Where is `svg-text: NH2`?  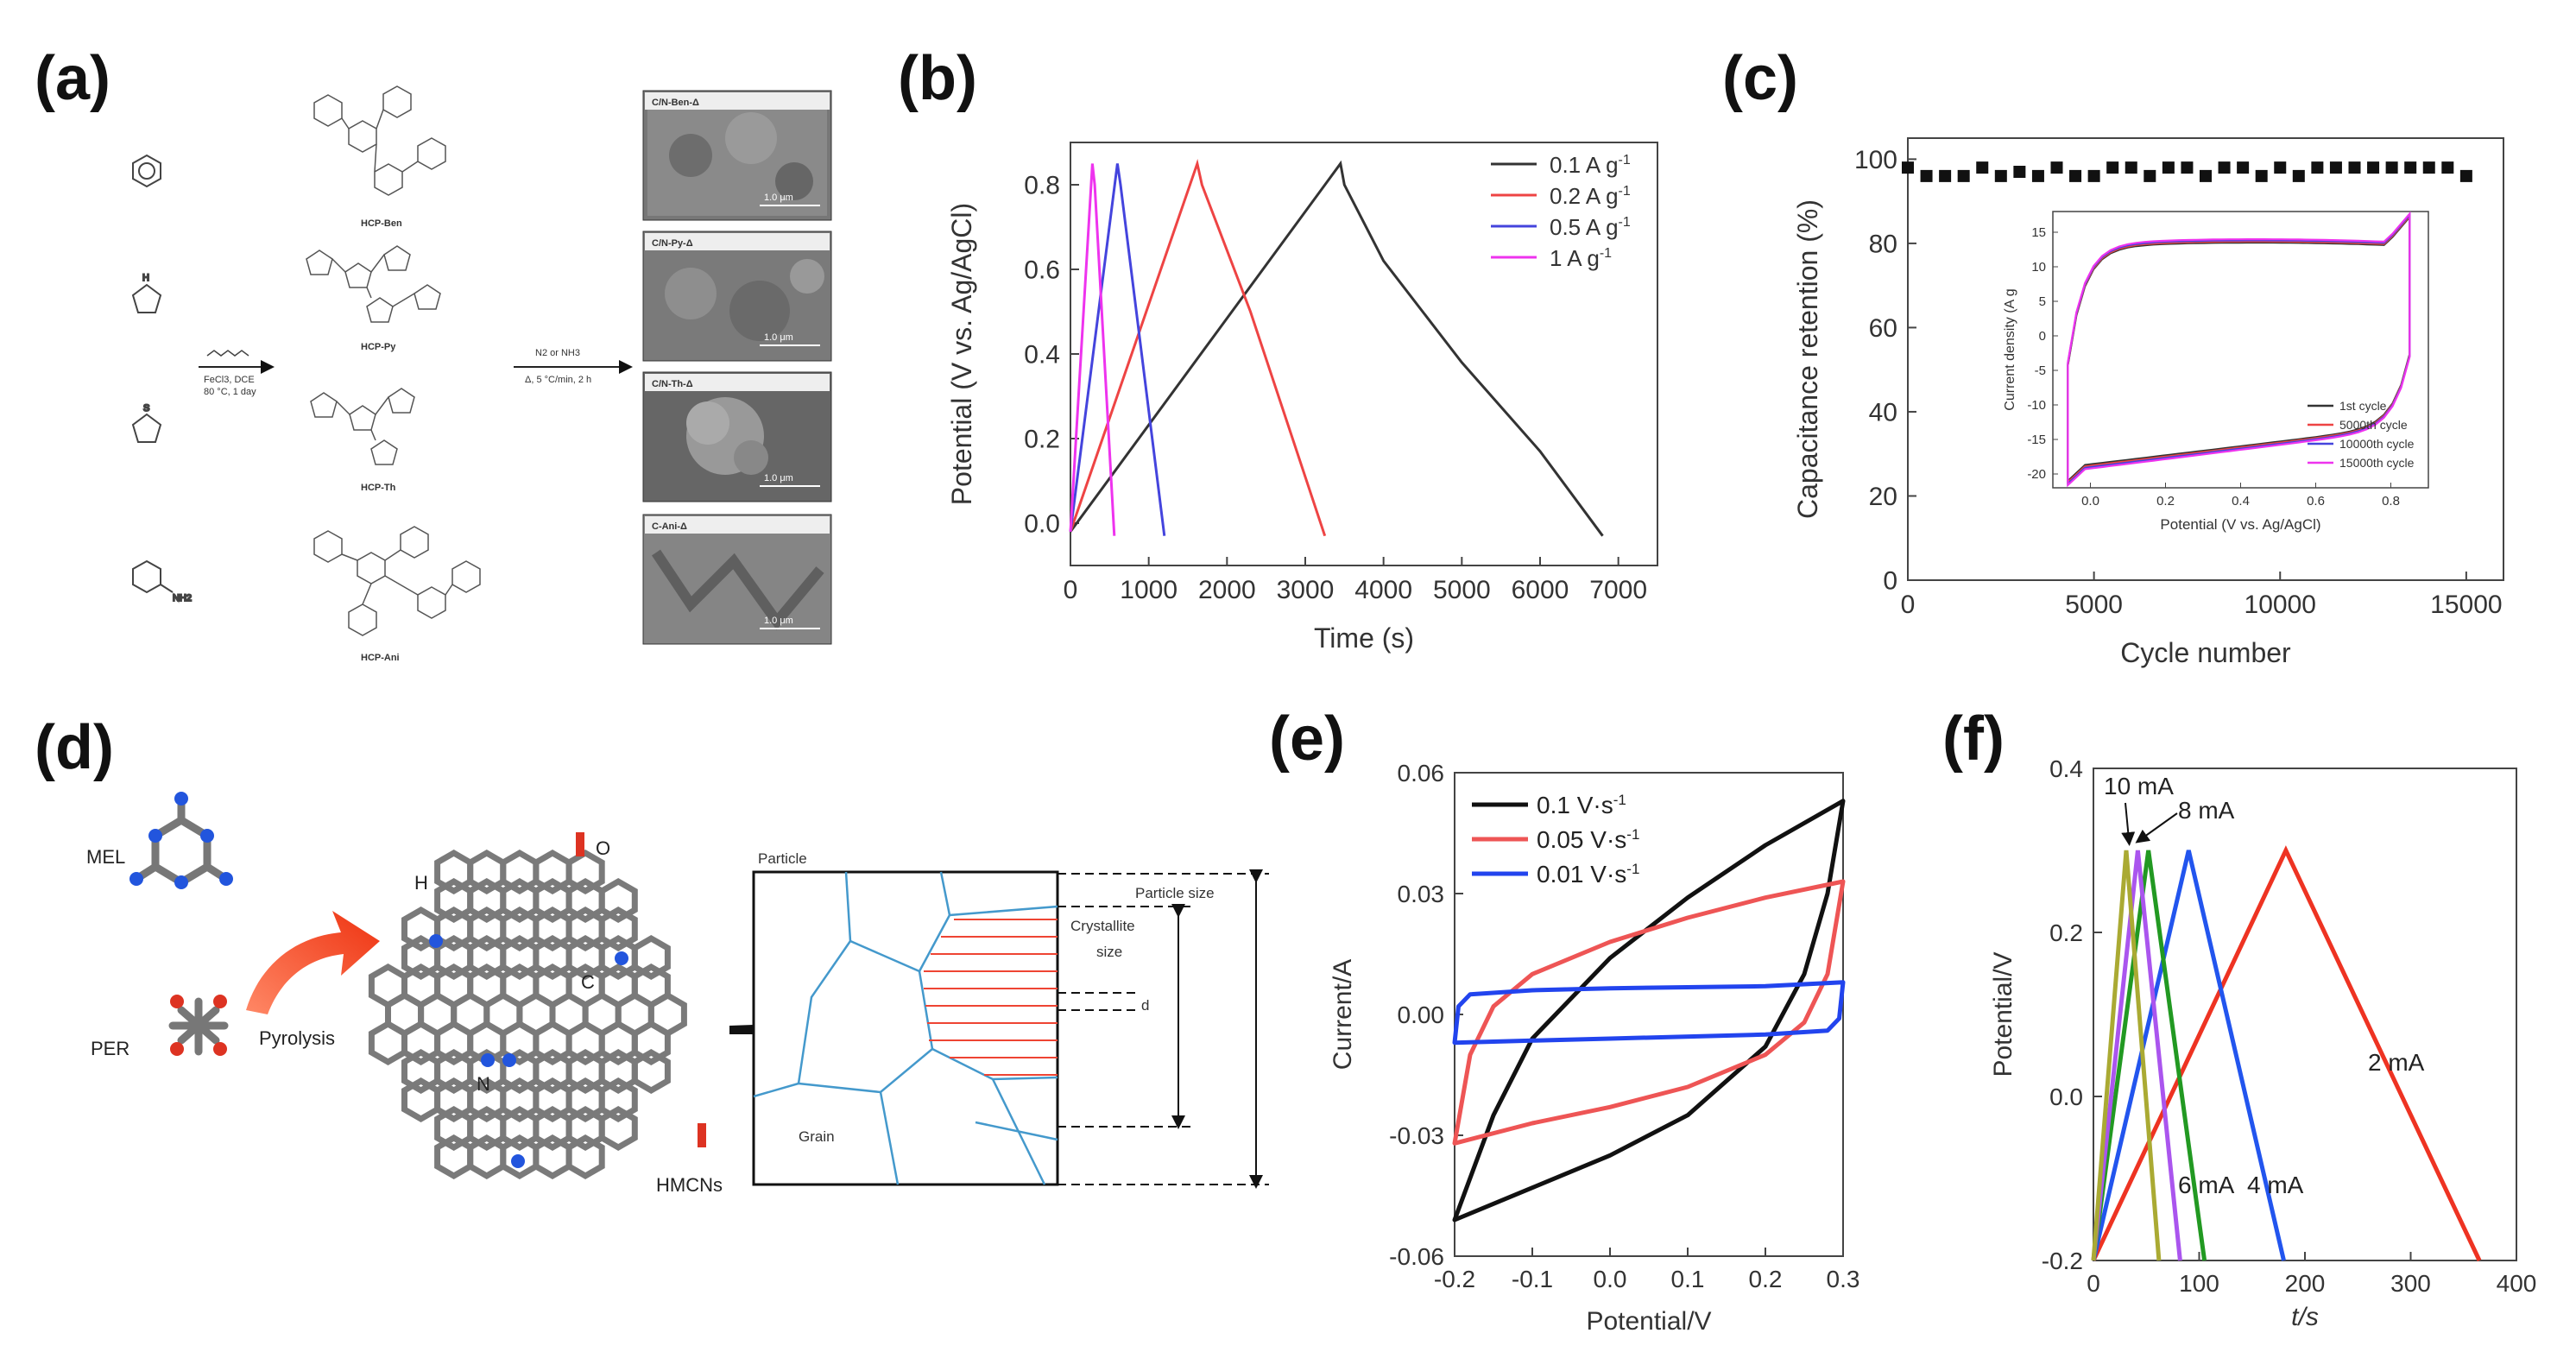
svg-text: NH2 is located at coordinates (182, 598).